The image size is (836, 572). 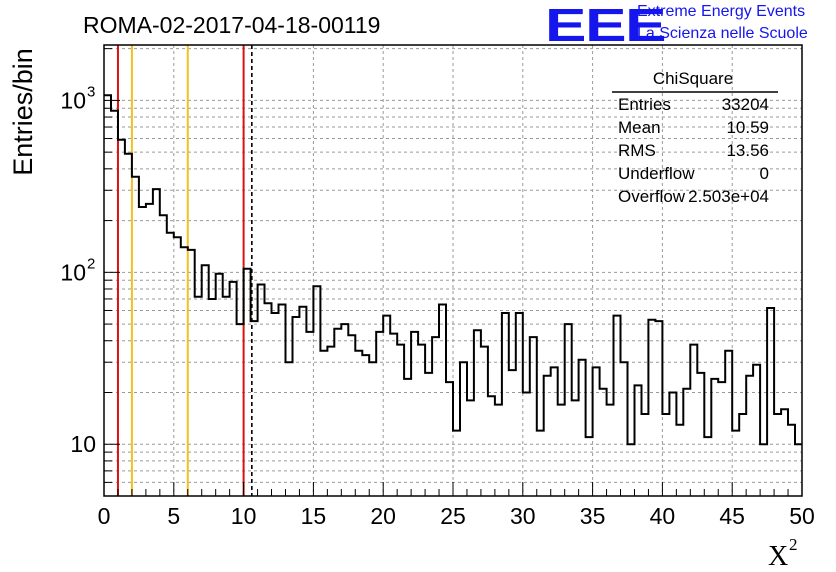 I want to click on x-tick-label: 30, so click(x=523, y=516).